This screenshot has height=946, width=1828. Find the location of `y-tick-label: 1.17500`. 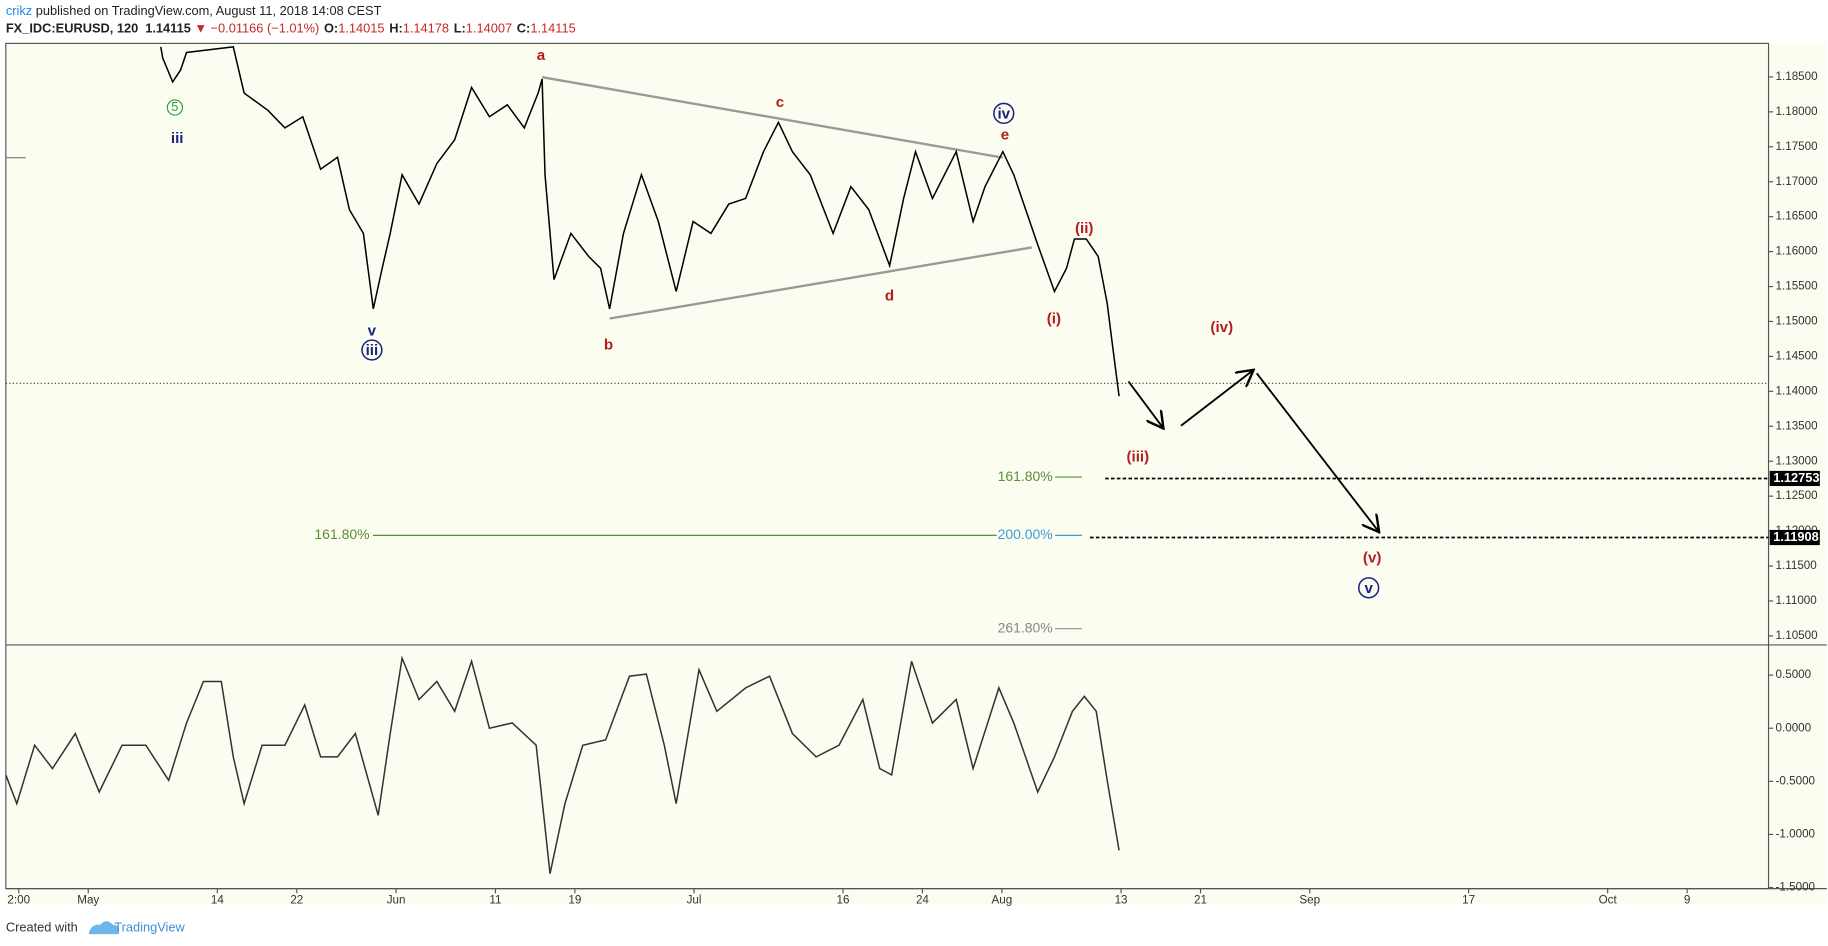

y-tick-label: 1.17500 is located at coordinates (1797, 146).